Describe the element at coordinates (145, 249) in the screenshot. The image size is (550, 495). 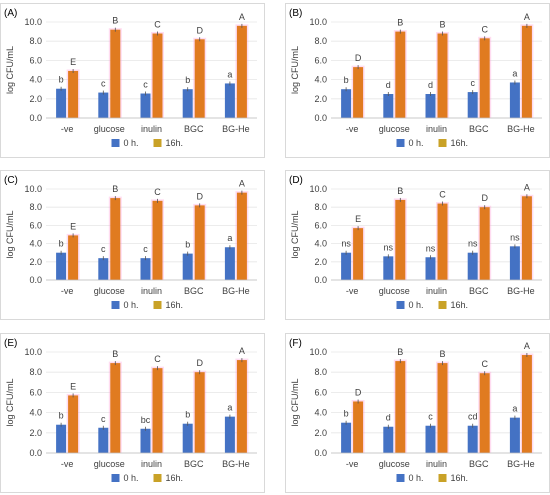
I see `significance-letter: c` at that location.